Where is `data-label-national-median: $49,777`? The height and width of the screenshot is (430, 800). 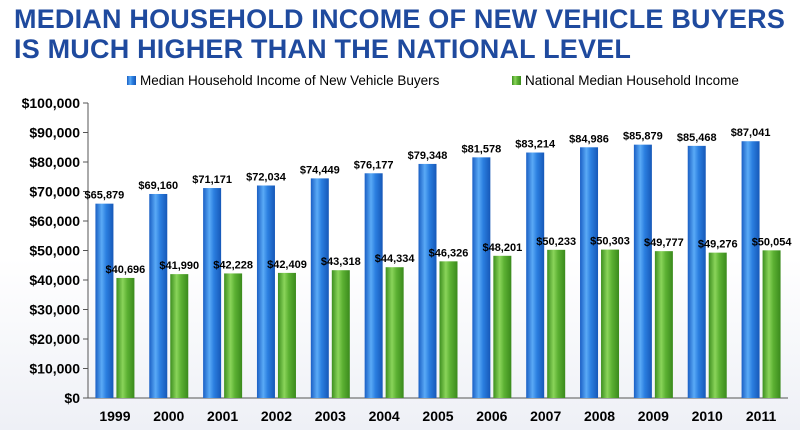
data-label-national-median: $49,777 is located at coordinates (664, 243).